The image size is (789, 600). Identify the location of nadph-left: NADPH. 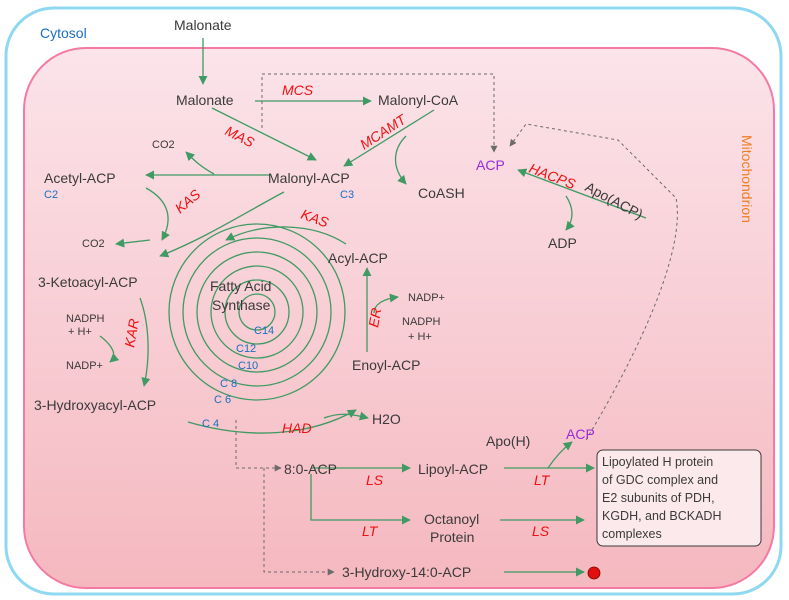
(85, 319).